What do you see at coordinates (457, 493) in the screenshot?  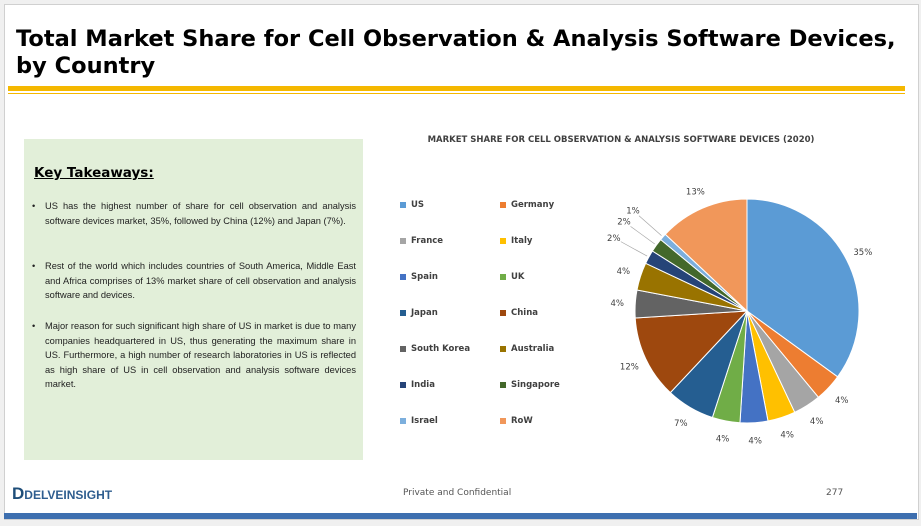 I see `confidential-note: Private and Confidential` at bounding box center [457, 493].